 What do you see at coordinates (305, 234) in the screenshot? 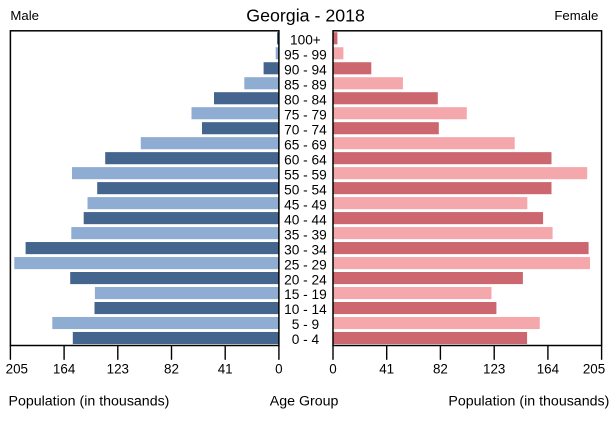
I see `svg-text: 35 - 39` at bounding box center [305, 234].